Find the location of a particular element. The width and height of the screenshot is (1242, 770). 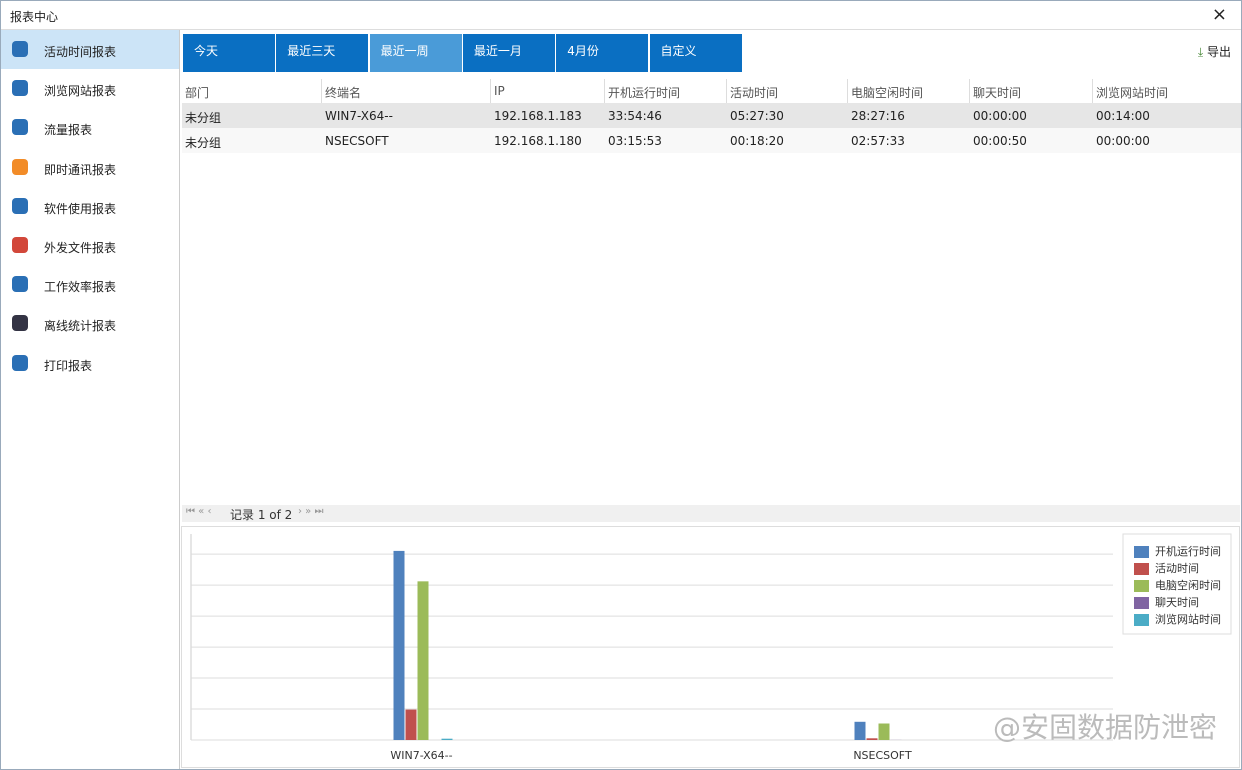

sidebar-item: 活动时间报表 is located at coordinates (90, 49).